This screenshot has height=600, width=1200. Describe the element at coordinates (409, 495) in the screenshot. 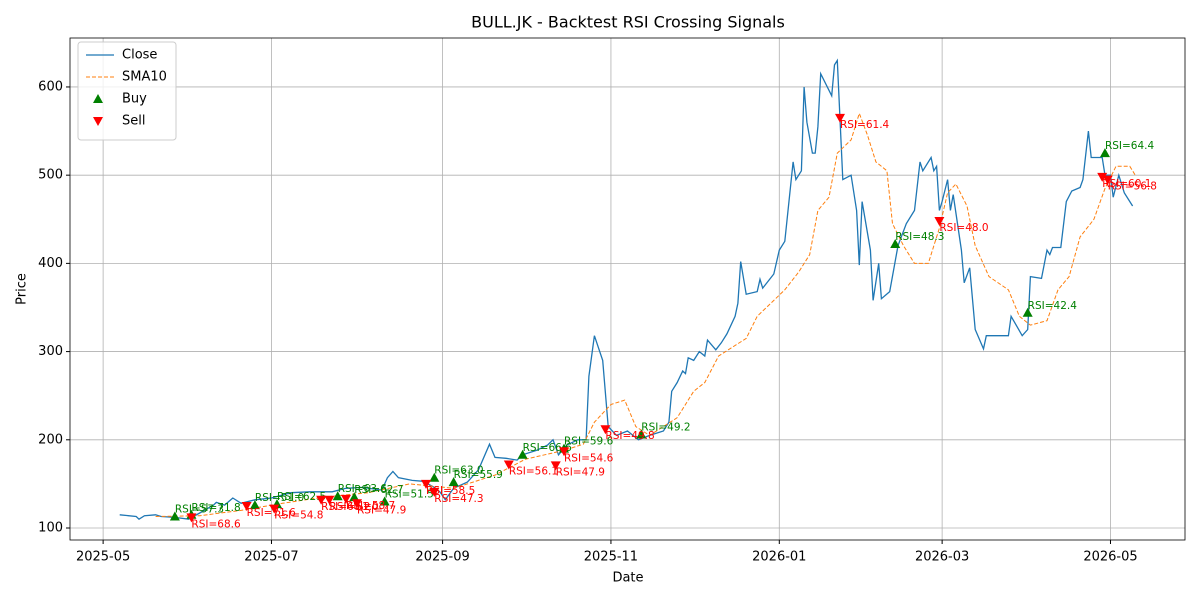

I see `signal-label: RSI=51.5` at that location.